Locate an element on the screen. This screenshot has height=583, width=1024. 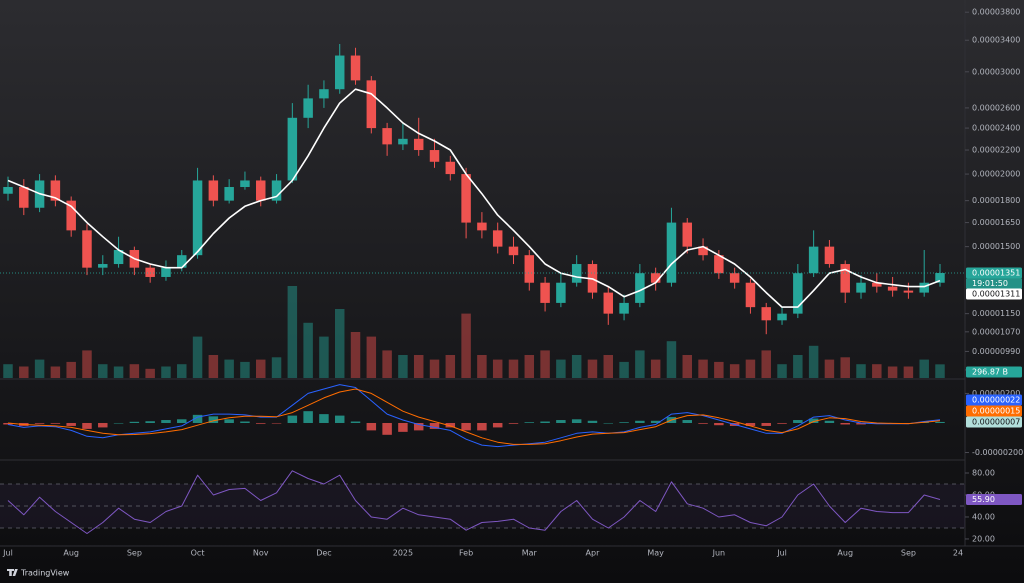
macd-signal-last-label: 0.00000015 is located at coordinates (996, 411).